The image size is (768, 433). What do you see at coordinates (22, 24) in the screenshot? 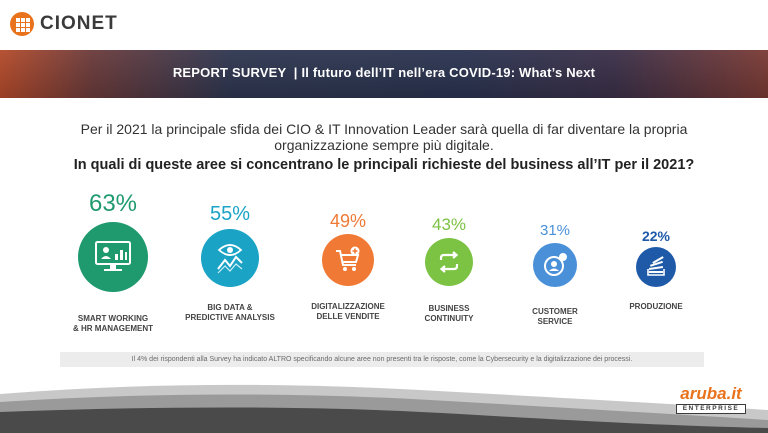
I see `cionet-logo-icon` at bounding box center [22, 24].